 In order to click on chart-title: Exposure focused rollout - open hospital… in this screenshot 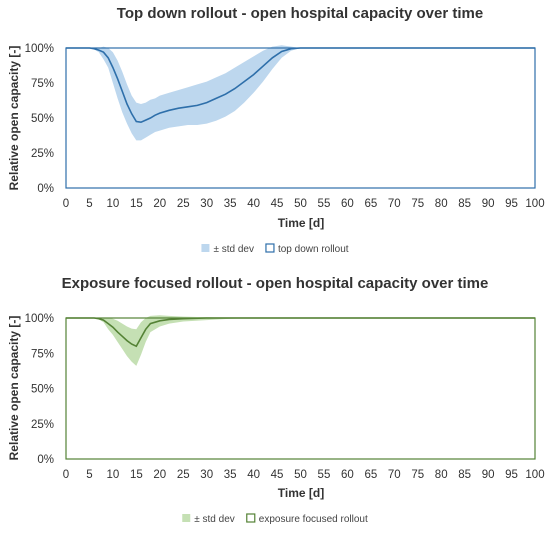, I will do `click(275, 283)`.